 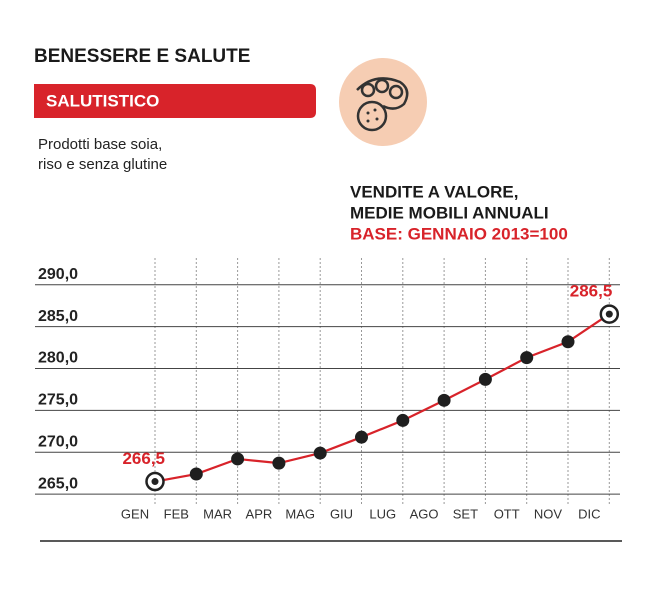 What do you see at coordinates (459, 233) in the screenshot?
I see `chart-subtitle: BASE: GENNAIO 2013=100` at bounding box center [459, 233].